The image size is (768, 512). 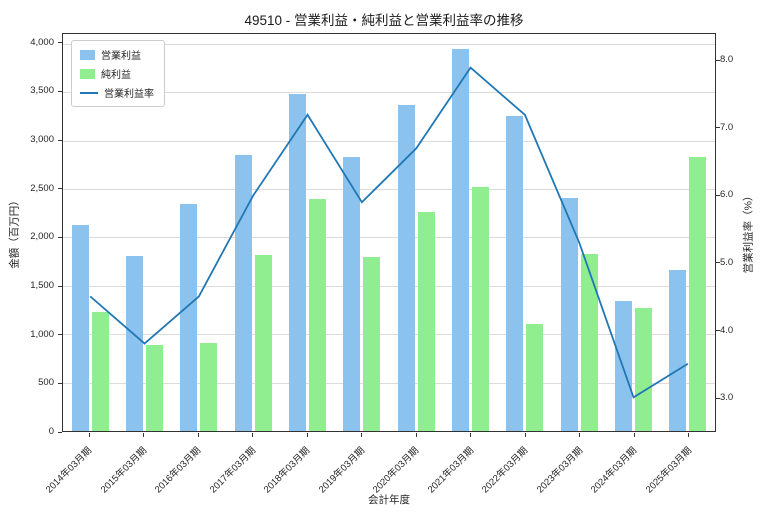 What do you see at coordinates (69, 470) in the screenshot?
I see `x-tick-label: 2014年03月期` at bounding box center [69, 470].